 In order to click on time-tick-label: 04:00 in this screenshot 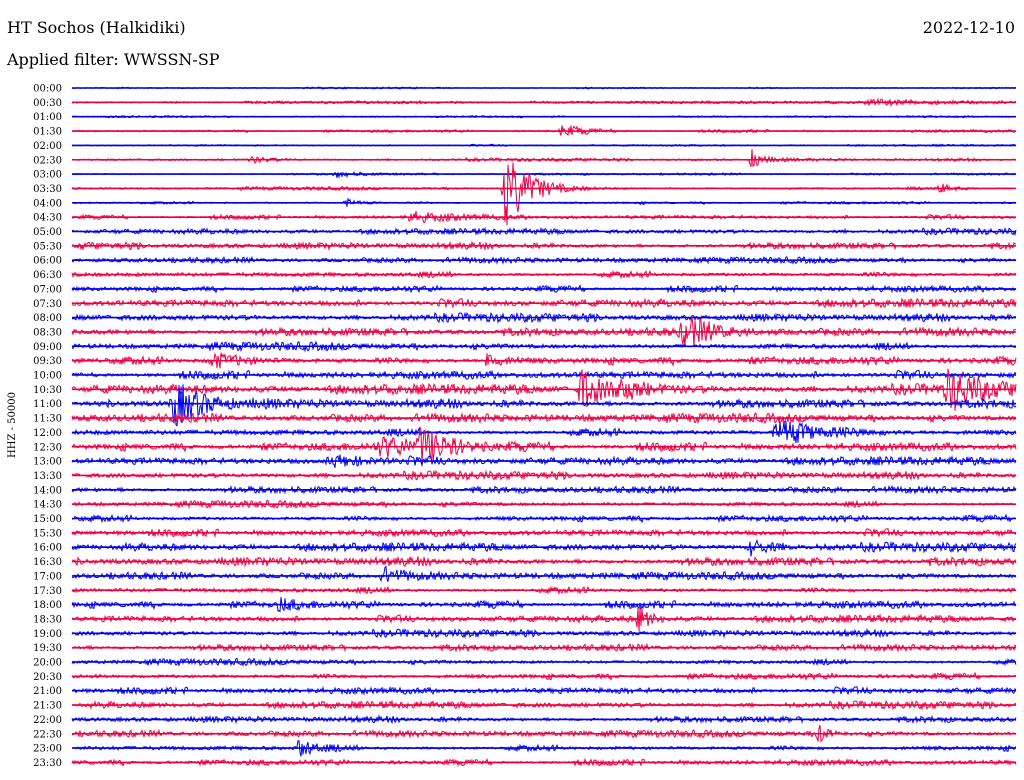, I will do `click(47, 203)`.